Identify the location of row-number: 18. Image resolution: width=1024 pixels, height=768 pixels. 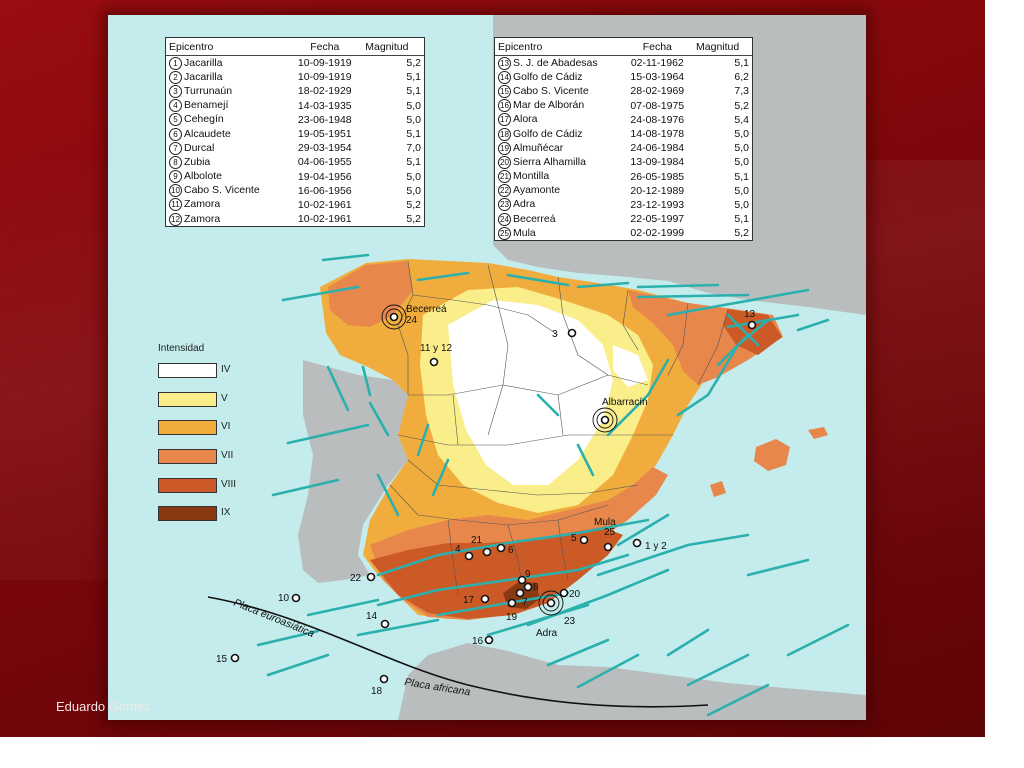
(504, 134).